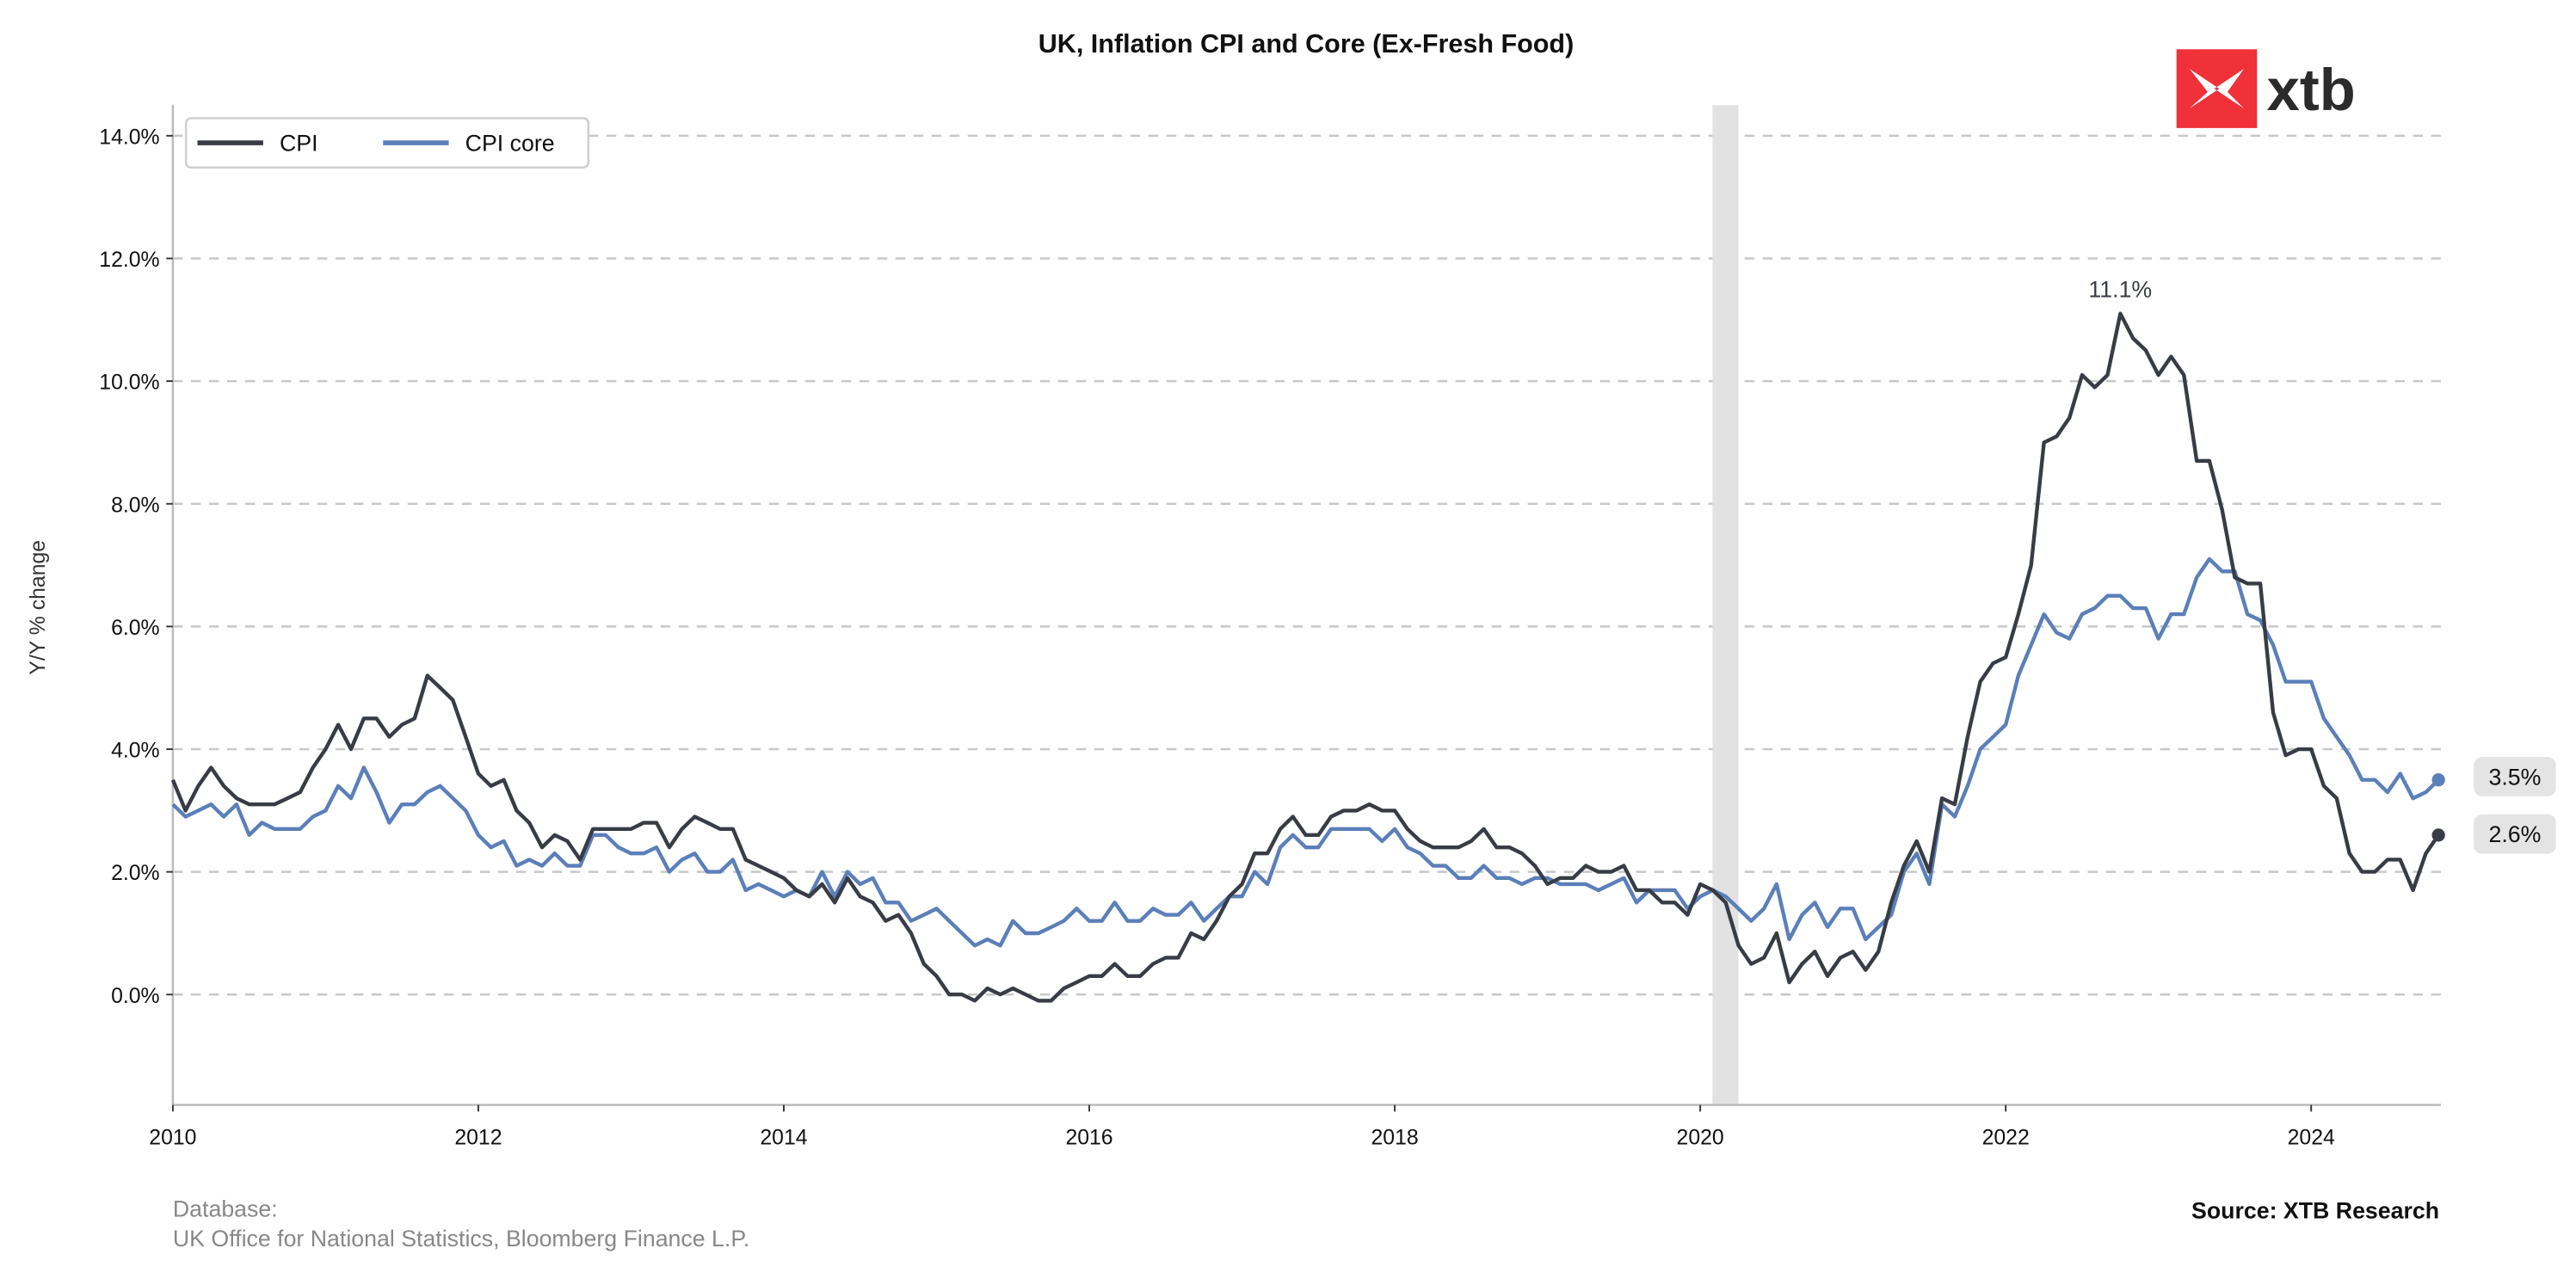 This screenshot has height=1279, width=2576. What do you see at coordinates (2006, 1137) in the screenshot?
I see `x-tick-label: 2022` at bounding box center [2006, 1137].